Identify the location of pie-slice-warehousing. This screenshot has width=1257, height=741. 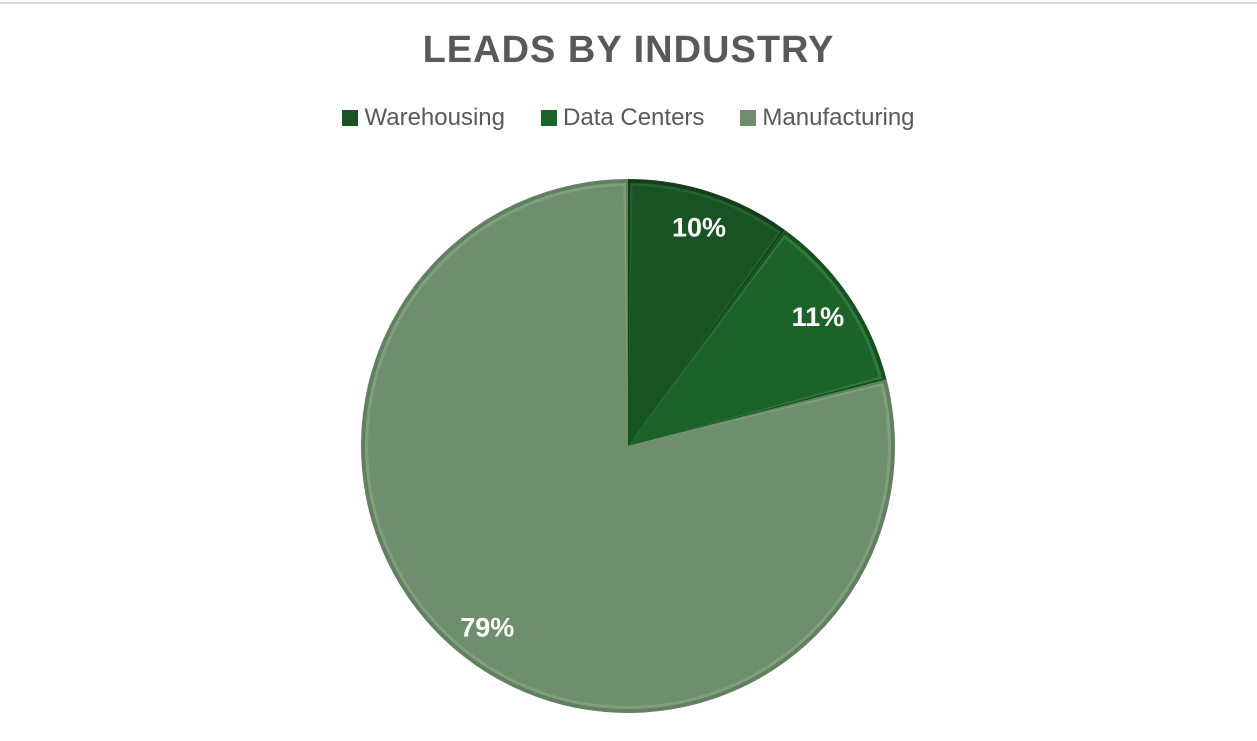
(703, 316).